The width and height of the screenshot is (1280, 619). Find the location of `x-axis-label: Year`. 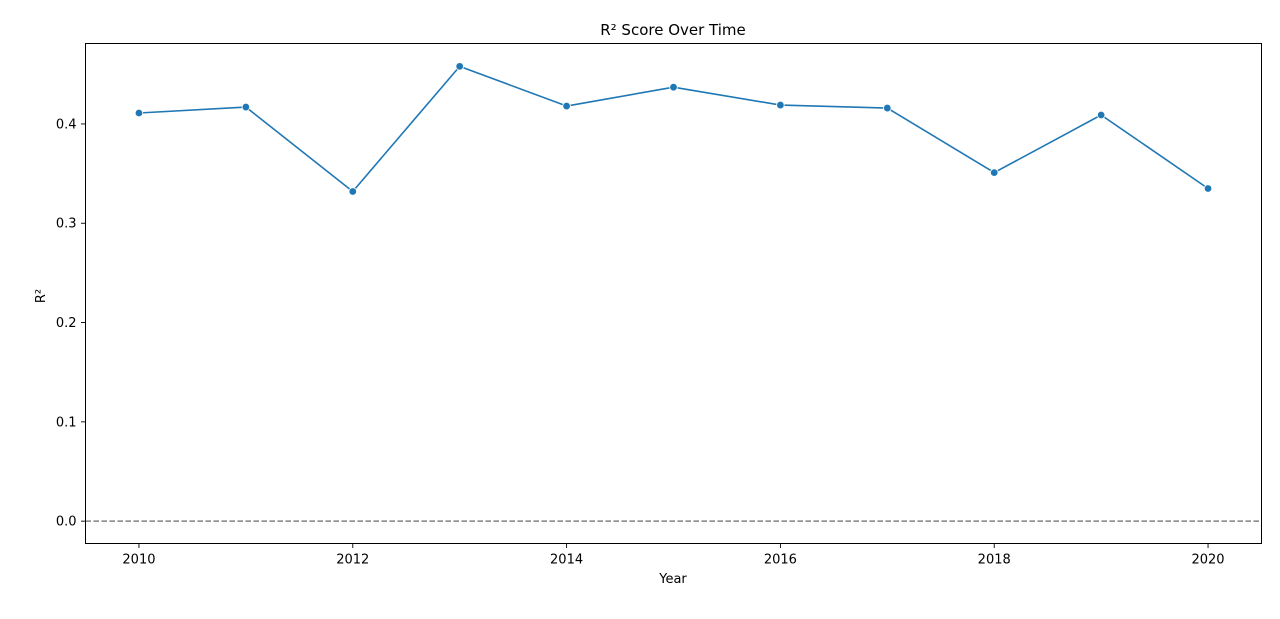

x-axis-label: Year is located at coordinates (672, 579).